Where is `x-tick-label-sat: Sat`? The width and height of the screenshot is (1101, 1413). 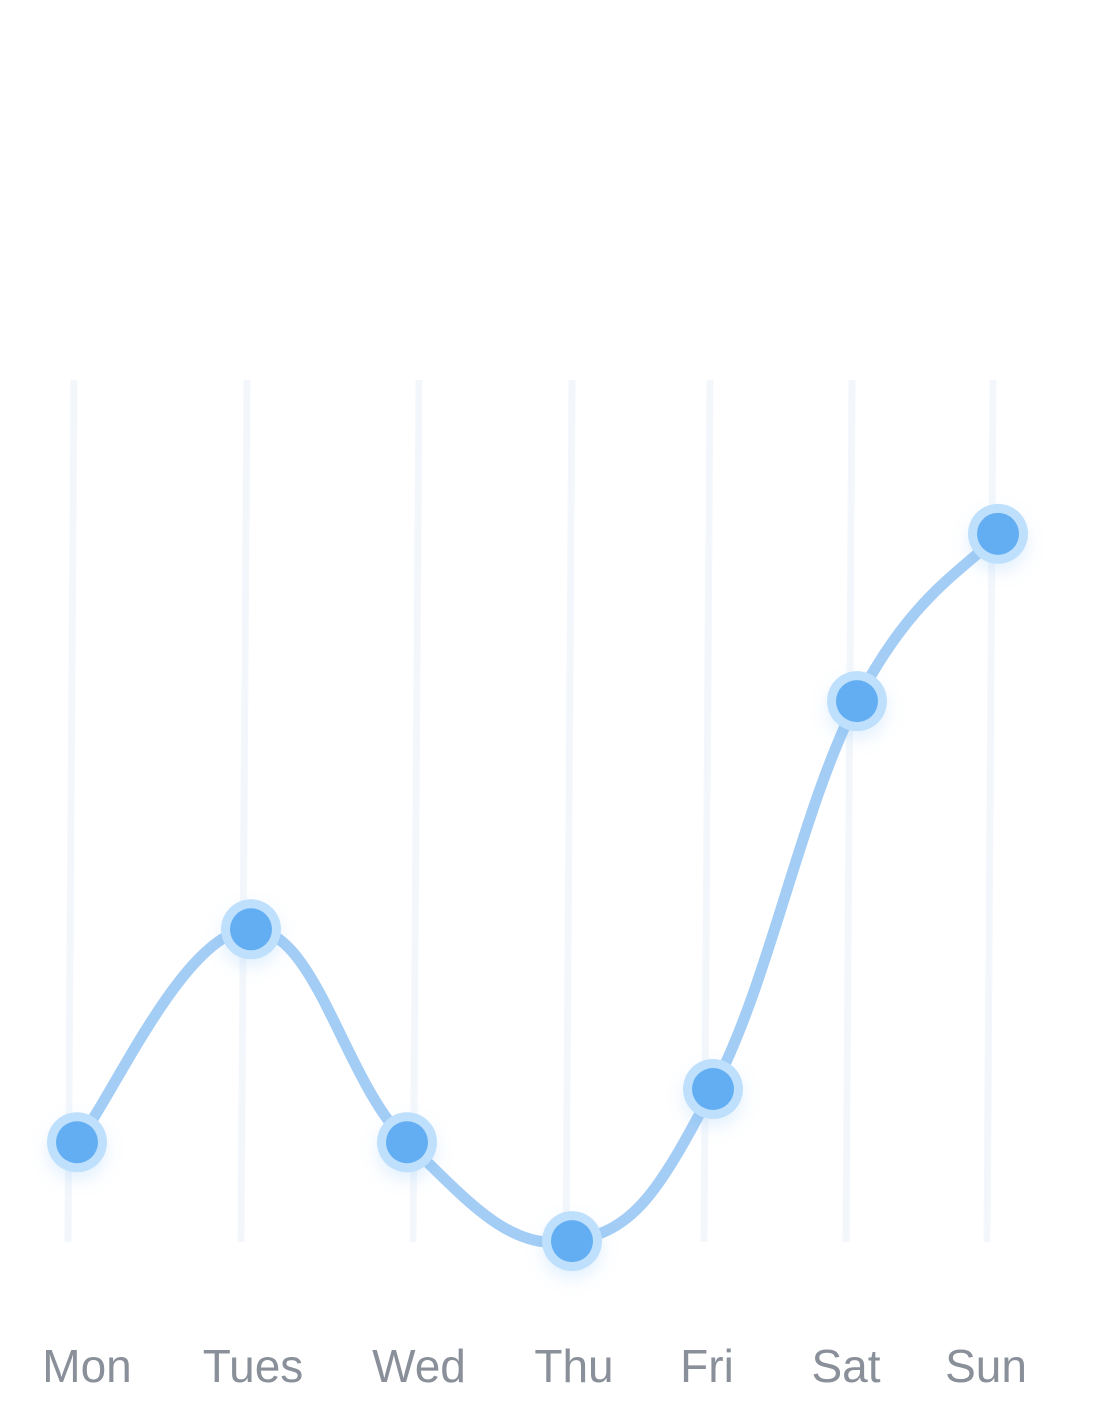 x-tick-label-sat: Sat is located at coordinates (845, 1366).